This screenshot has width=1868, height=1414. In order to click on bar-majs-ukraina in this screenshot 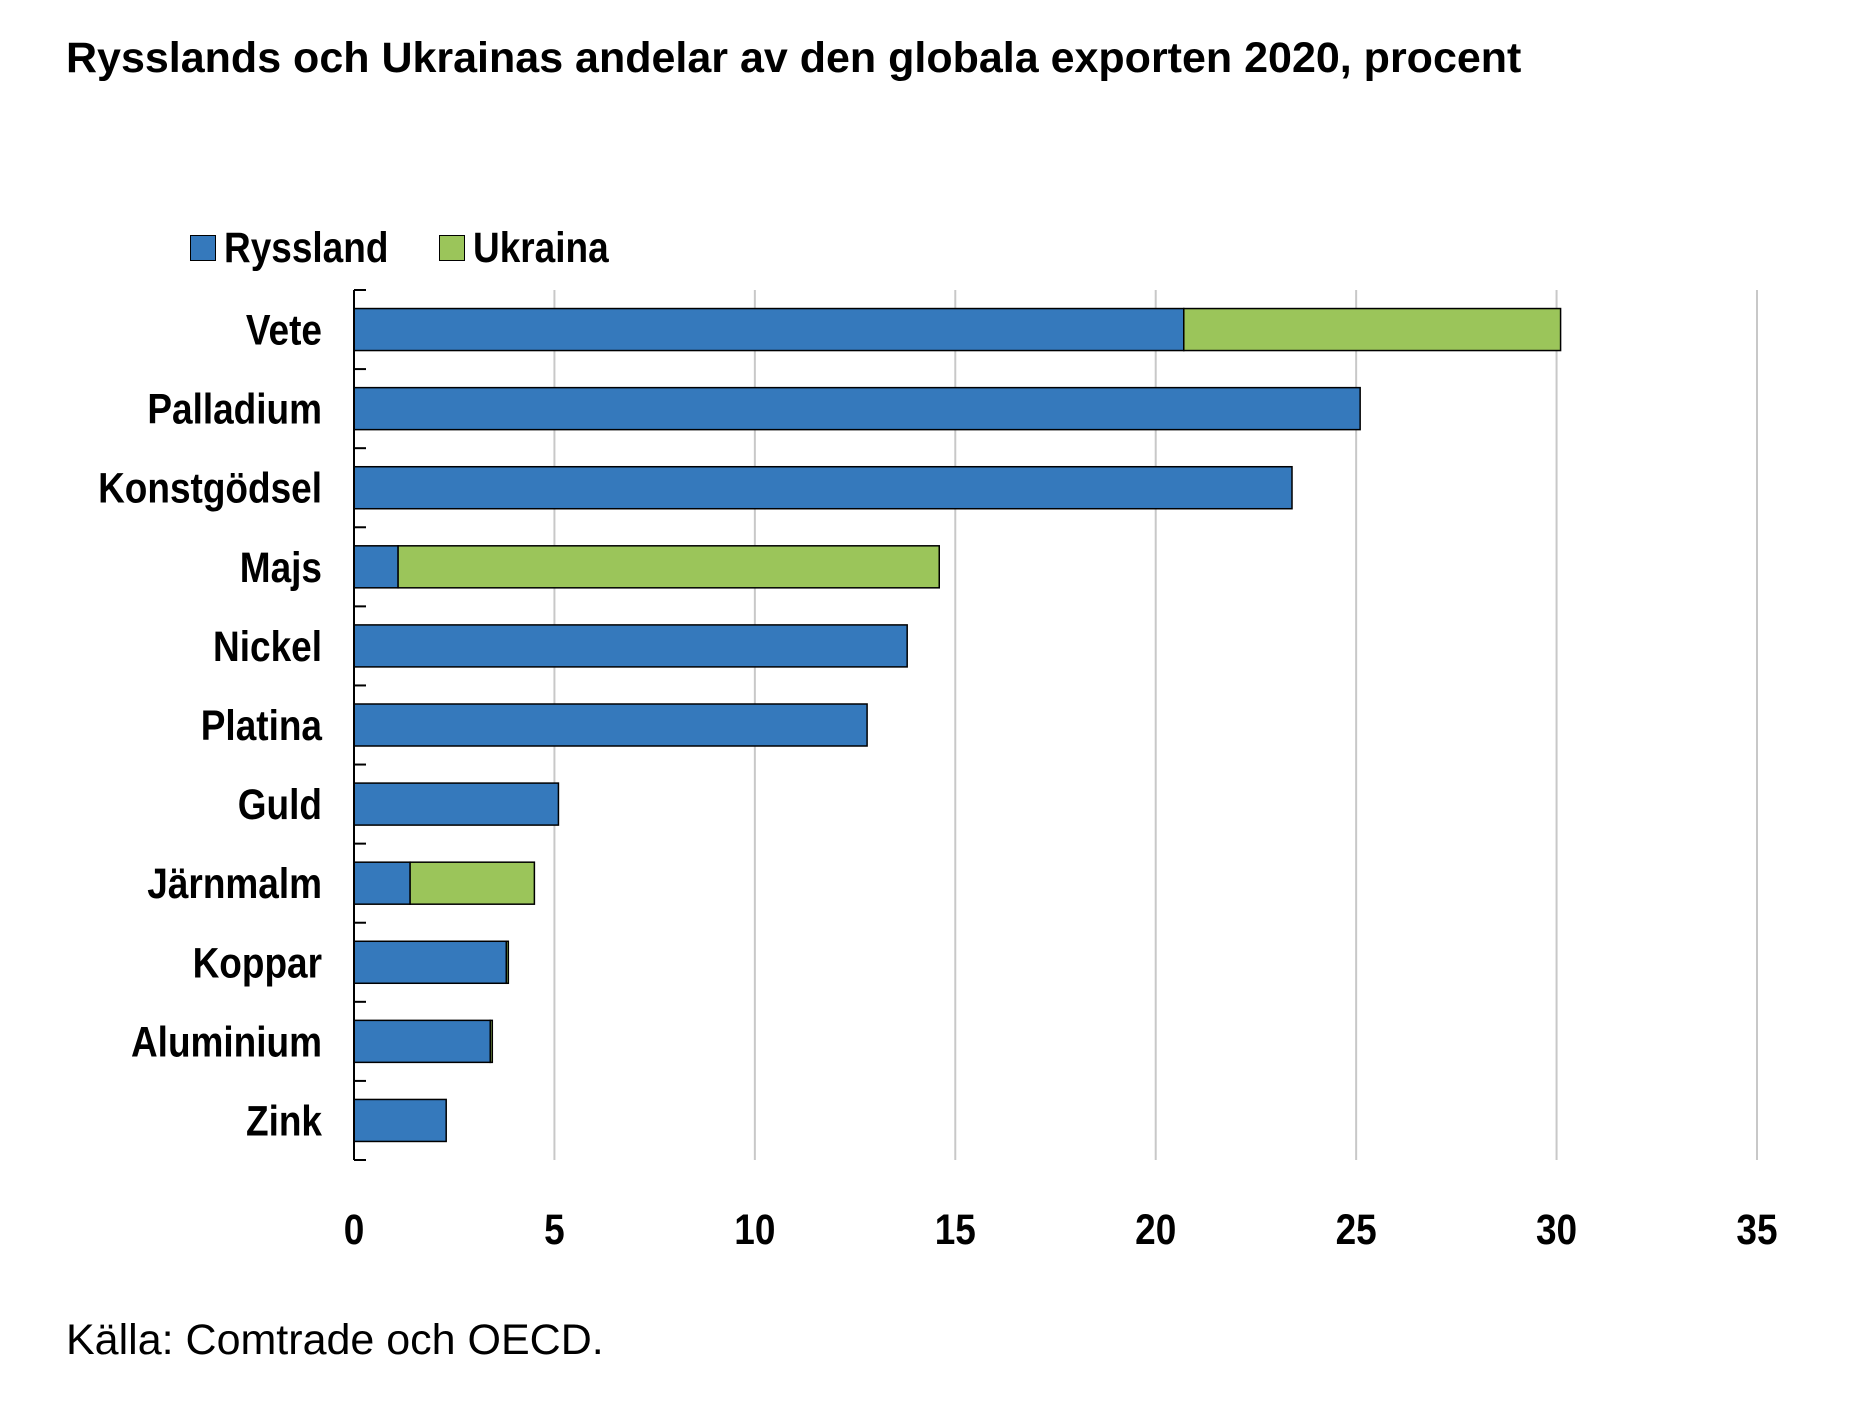, I will do `click(669, 567)`.